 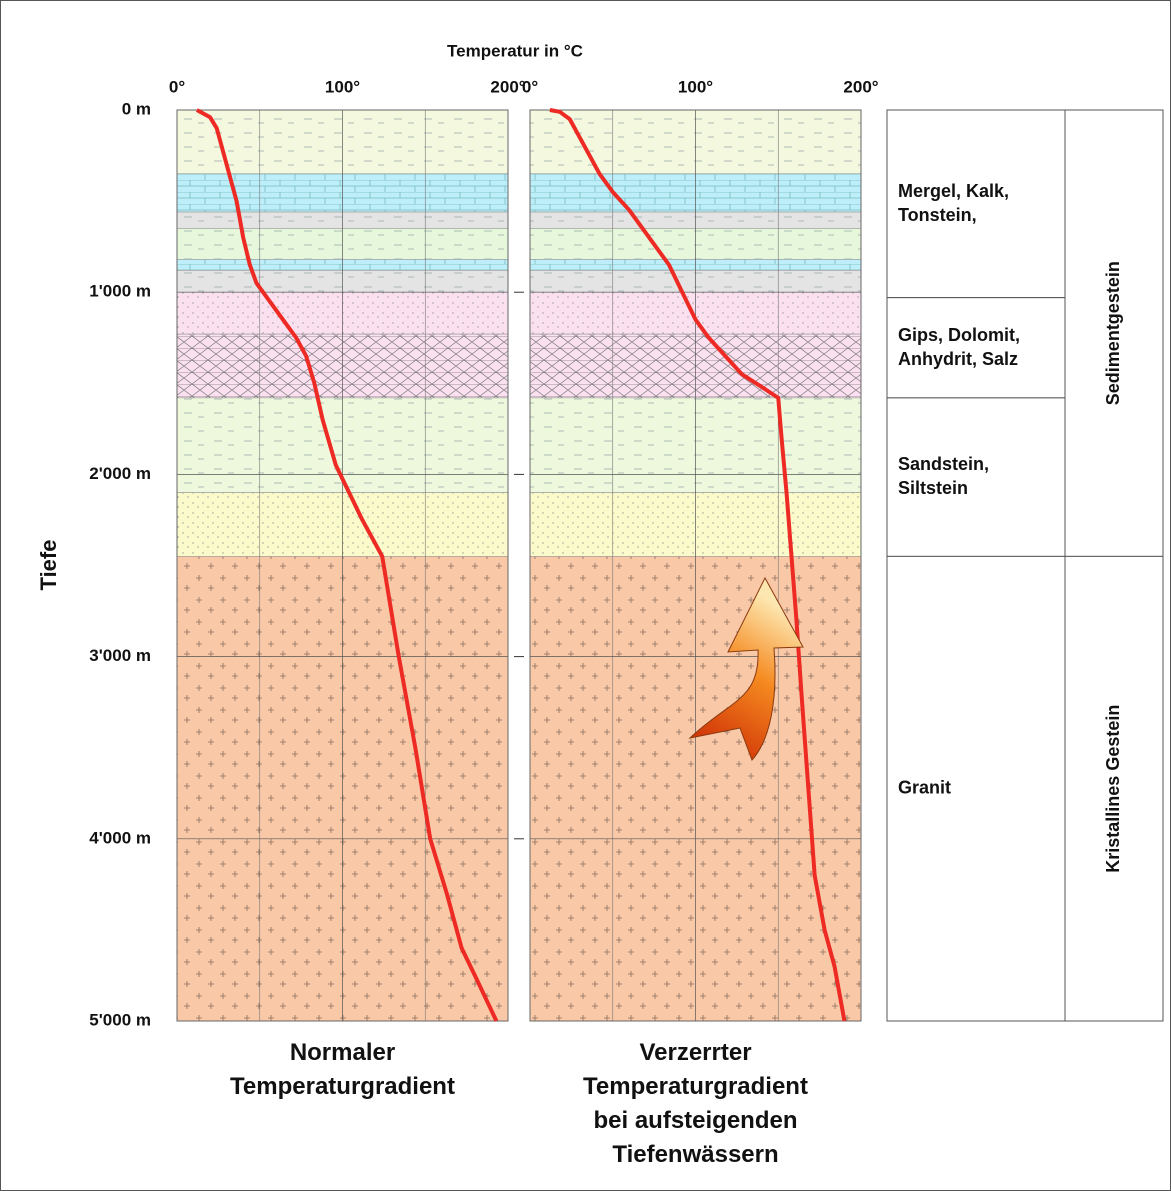 I want to click on y-axis-title: Tiefe, so click(x=48, y=565).